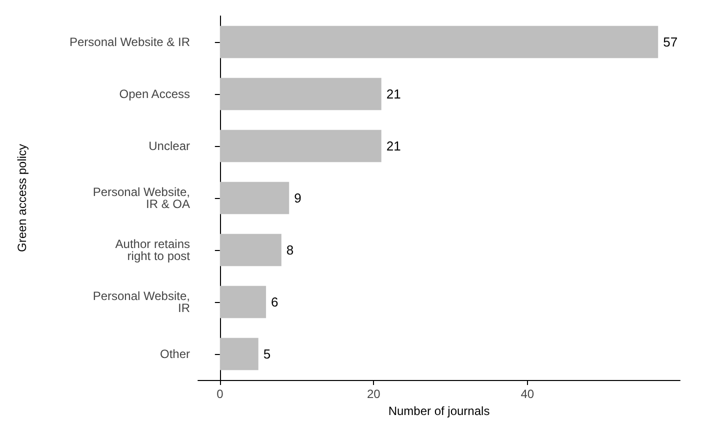 The height and width of the screenshot is (432, 717). Describe the element at coordinates (298, 198) in the screenshot. I see `data-label: 9` at that location.